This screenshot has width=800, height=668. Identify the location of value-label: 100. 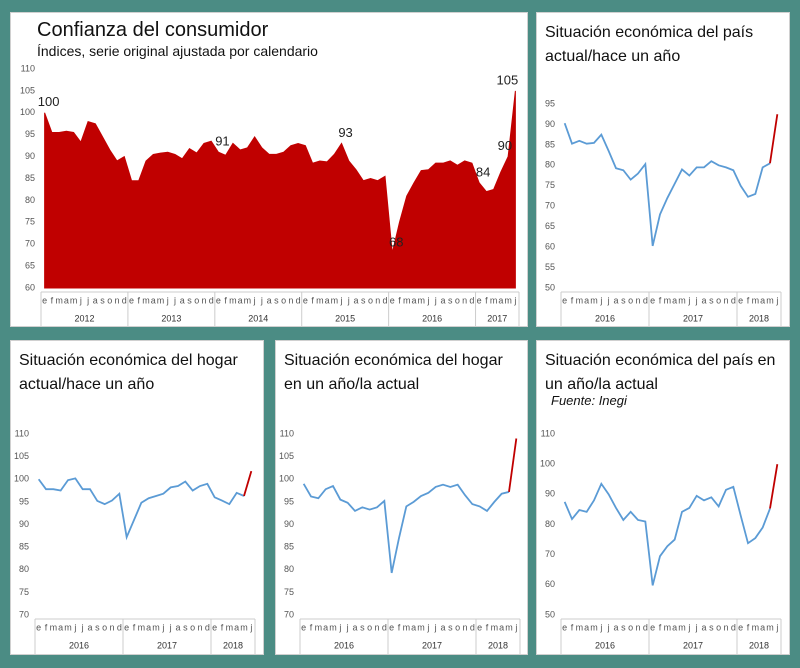
(49, 101).